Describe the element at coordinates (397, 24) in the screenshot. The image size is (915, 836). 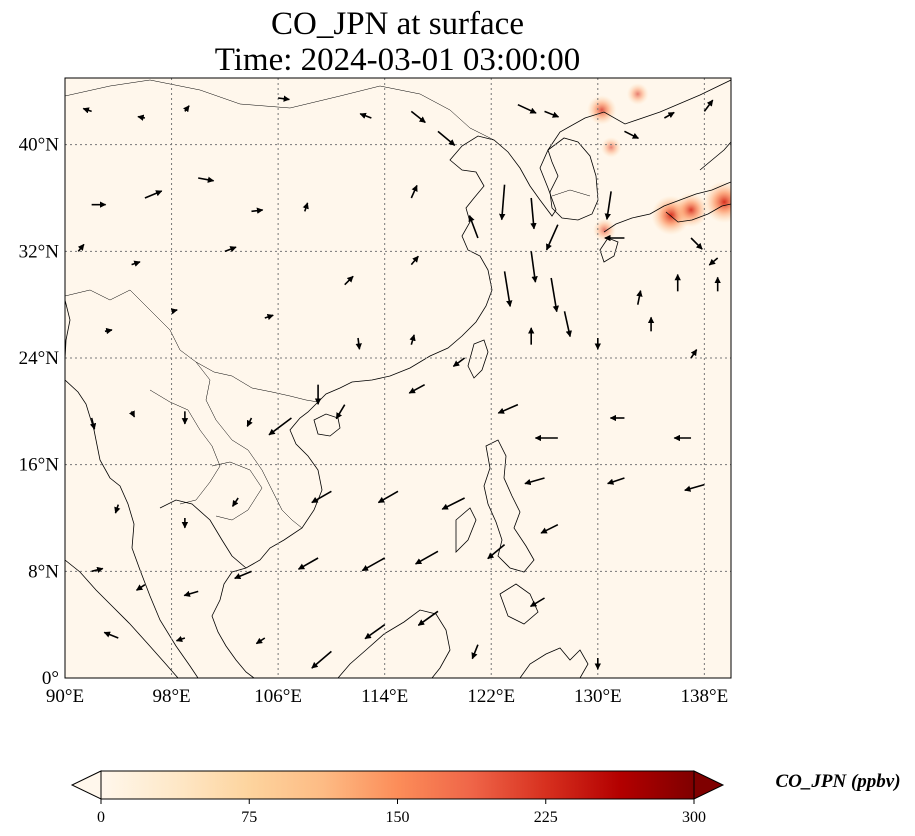
I see `plot-title: CO_JPN at surface` at that location.